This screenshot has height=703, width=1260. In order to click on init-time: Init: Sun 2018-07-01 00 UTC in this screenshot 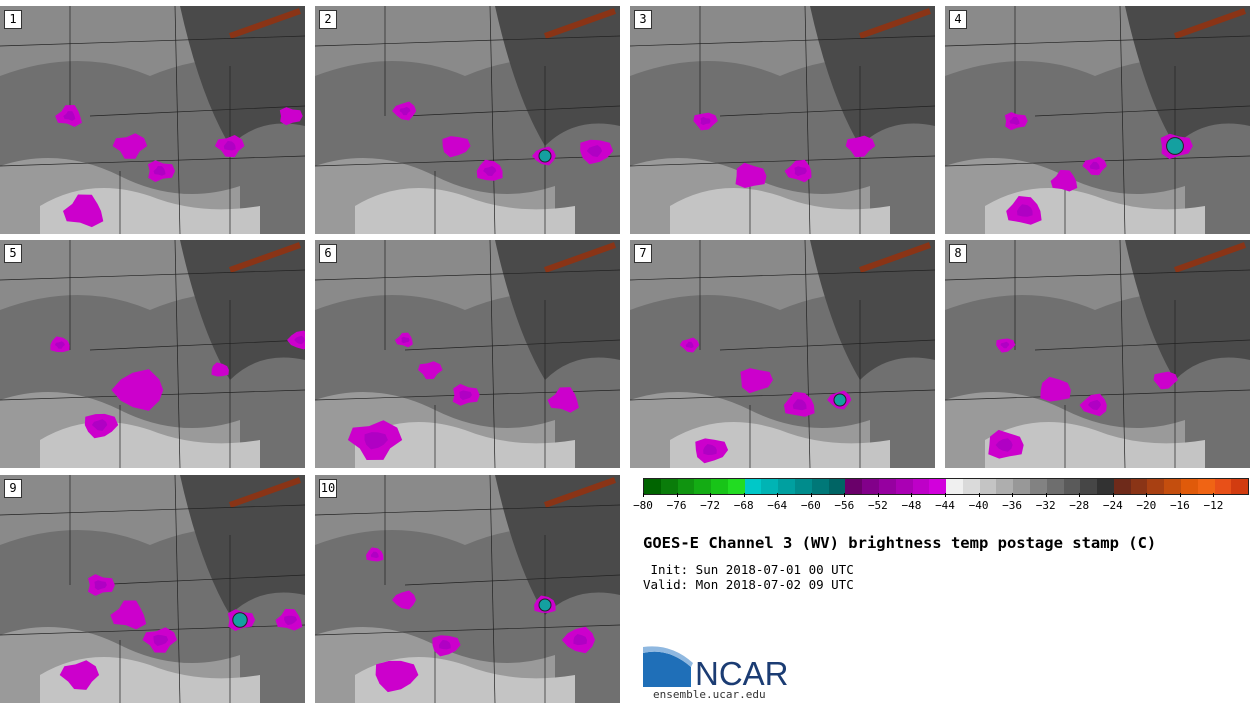, I will do `click(748, 569)`.